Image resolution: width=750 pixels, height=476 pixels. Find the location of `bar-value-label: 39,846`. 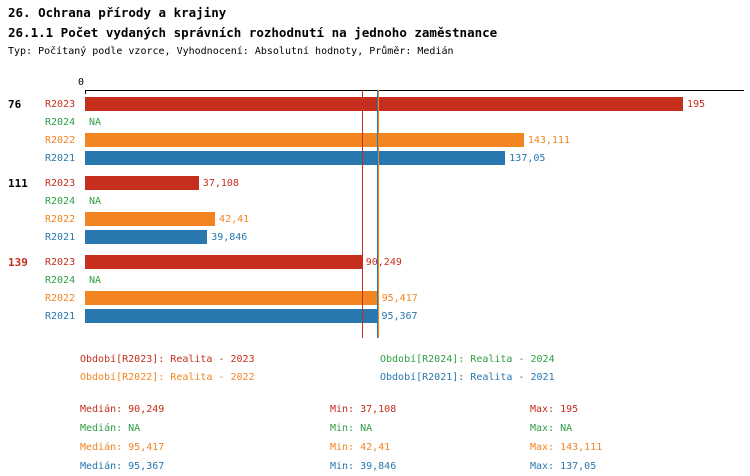

bar-value-label: 39,846 is located at coordinates (229, 237).